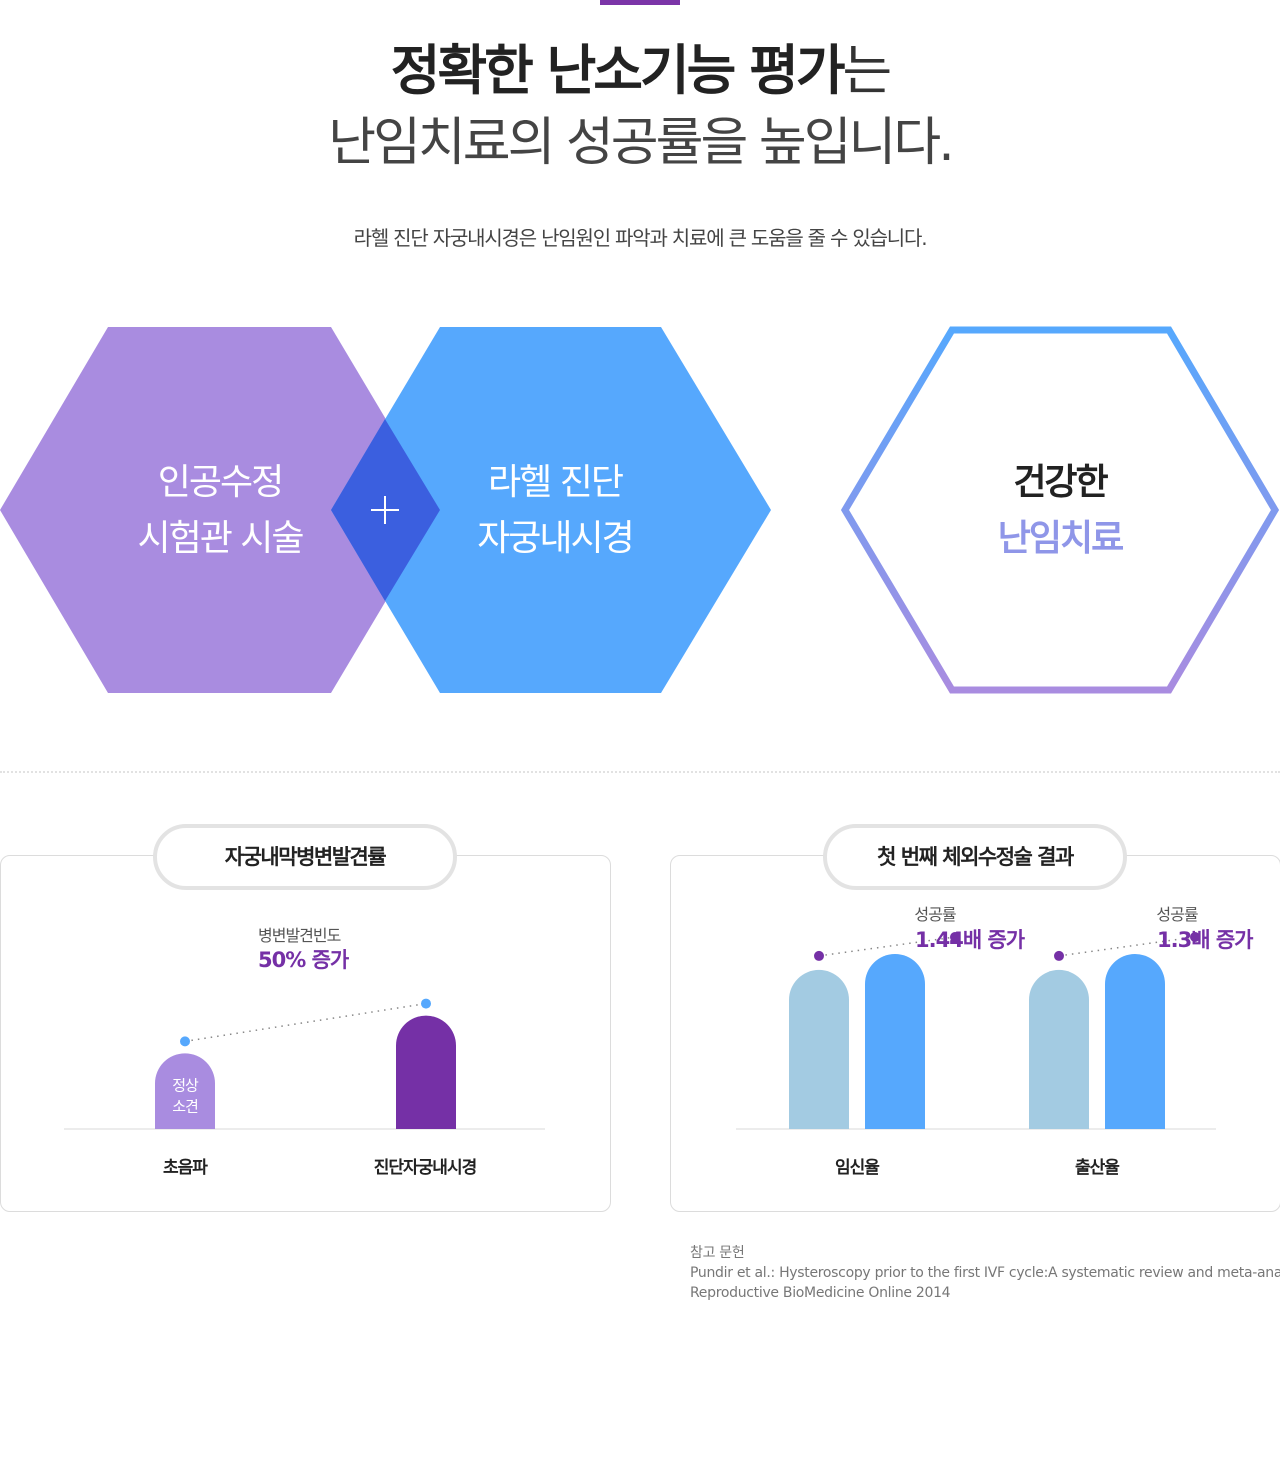 The image size is (1280, 1459). What do you see at coordinates (1059, 955) in the screenshot?
I see `data-point-1-a` at bounding box center [1059, 955].